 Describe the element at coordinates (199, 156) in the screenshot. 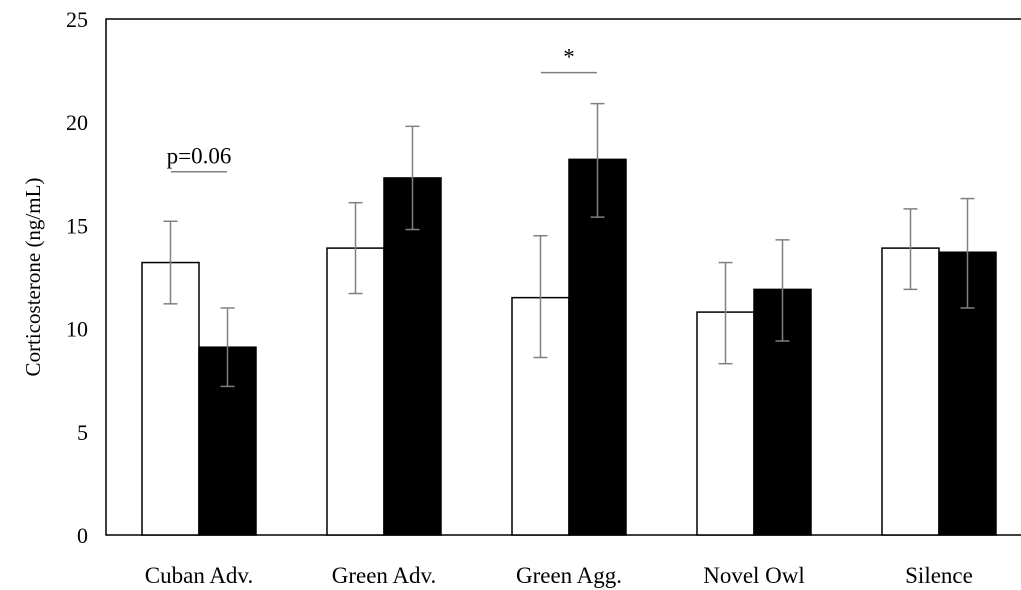

I see `significance-label: p=0.06` at that location.